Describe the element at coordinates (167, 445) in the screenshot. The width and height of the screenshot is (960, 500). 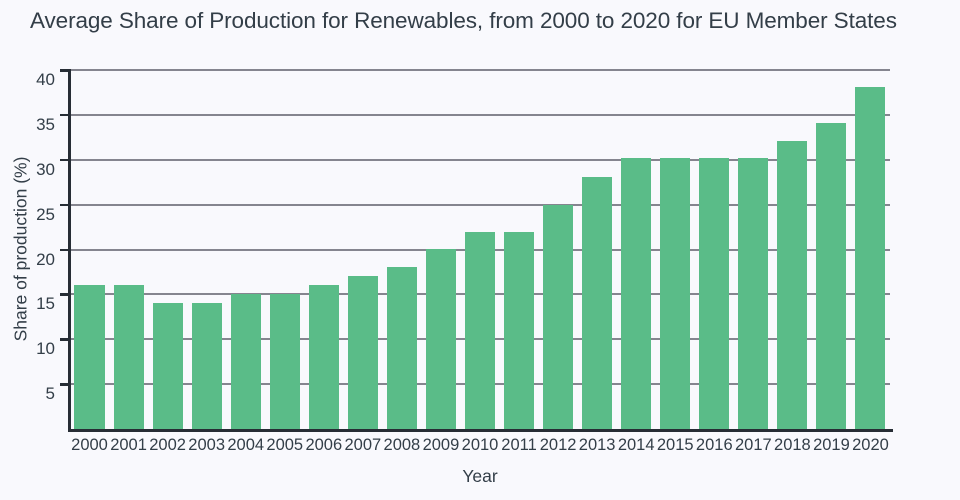
I see `x-tick-label: 2002` at that location.